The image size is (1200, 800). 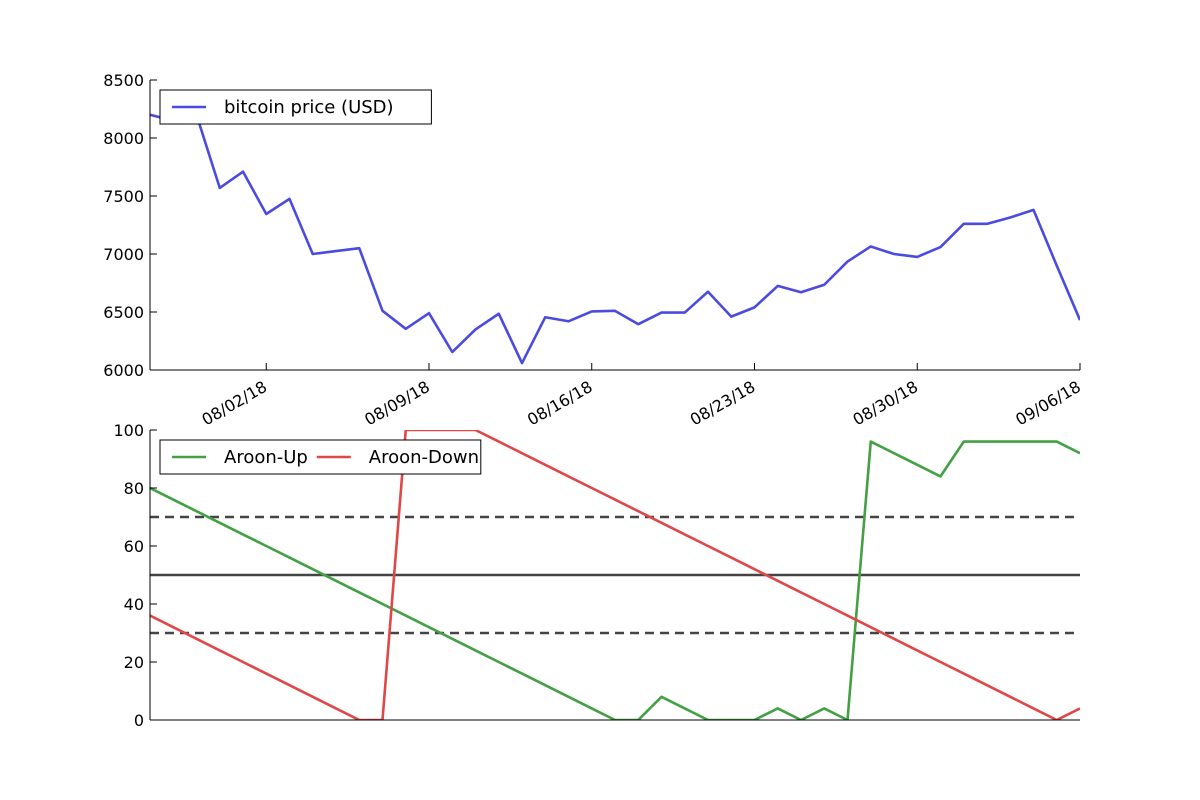 I want to click on x-tick-label: 08/16/18, so click(x=560, y=403).